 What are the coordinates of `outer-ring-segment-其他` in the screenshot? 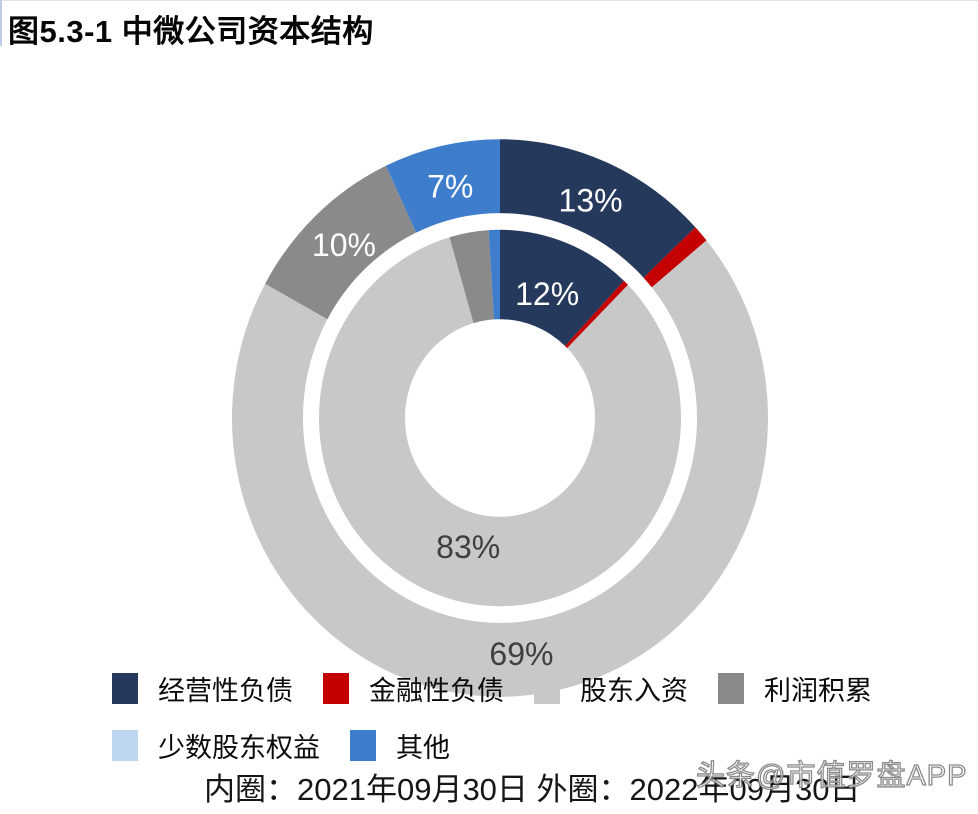 It's located at (442, 186).